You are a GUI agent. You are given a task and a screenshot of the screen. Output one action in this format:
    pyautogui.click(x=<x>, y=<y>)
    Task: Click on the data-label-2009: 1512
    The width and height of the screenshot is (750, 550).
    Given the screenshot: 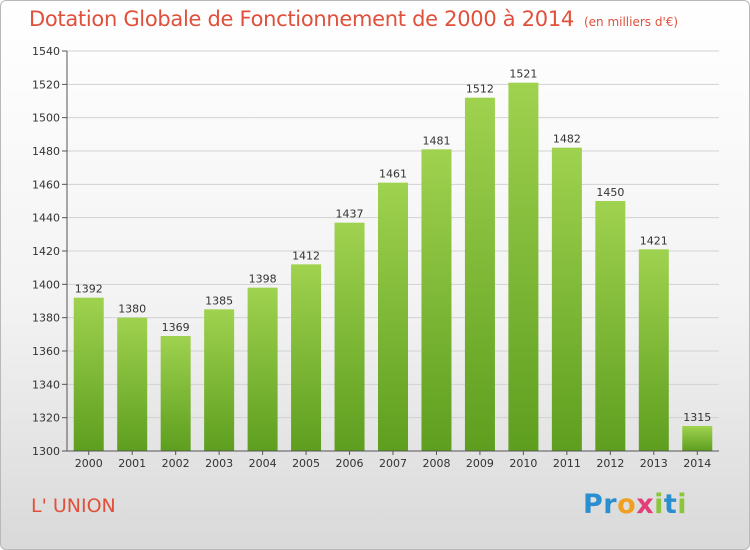 What is the action you would take?
    pyautogui.click(x=480, y=89)
    